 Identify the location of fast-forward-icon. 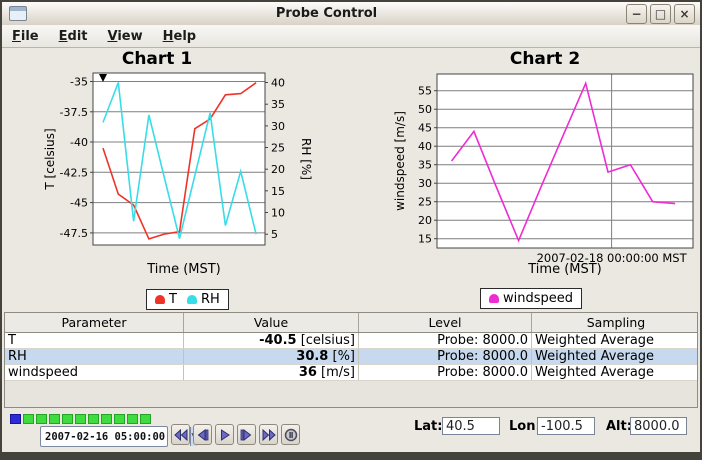
(269, 434).